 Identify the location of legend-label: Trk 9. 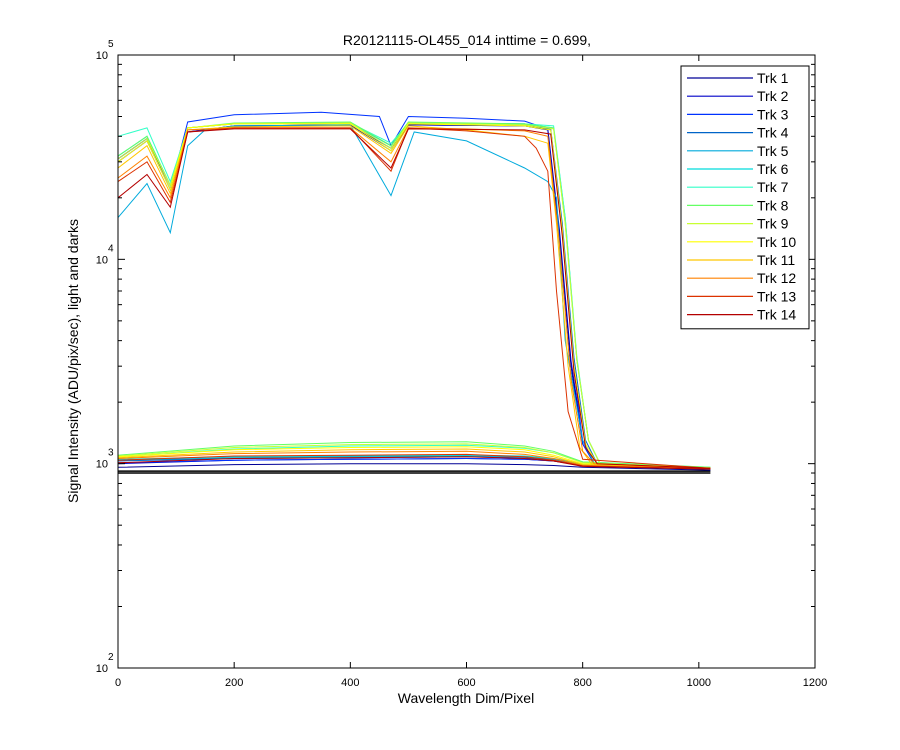
(773, 224).